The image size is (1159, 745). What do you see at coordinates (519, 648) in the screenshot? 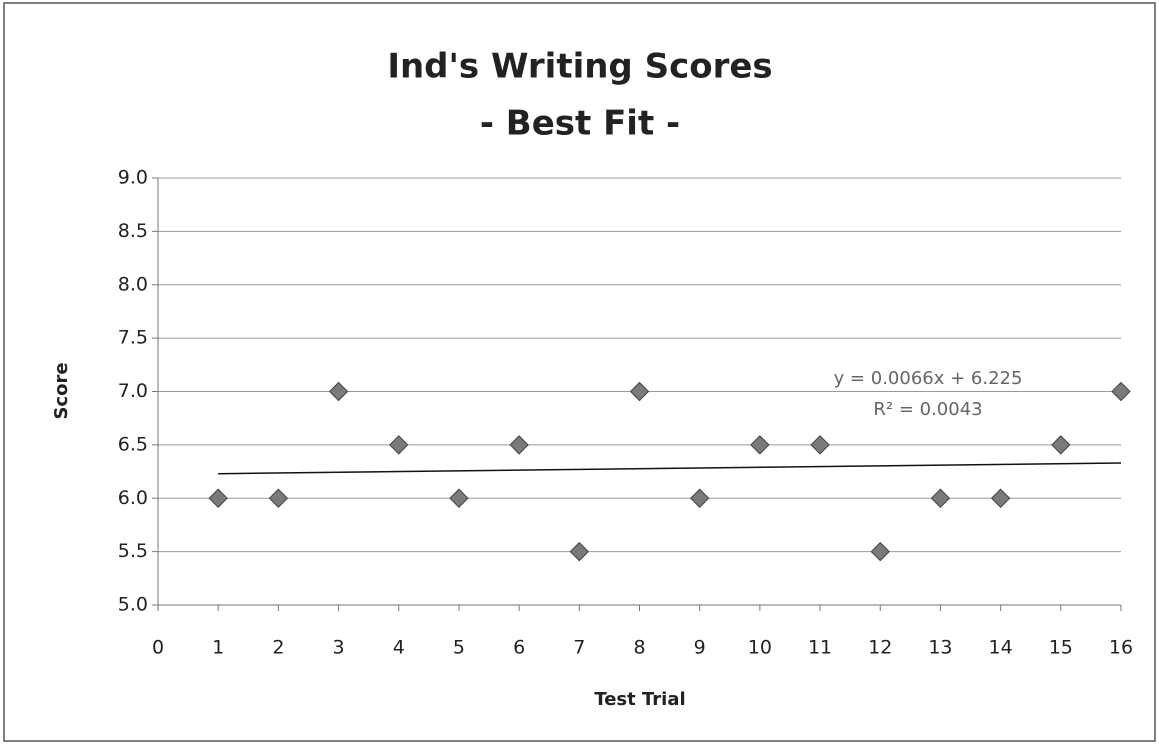
I see `x-tick-label: 6` at bounding box center [519, 648].